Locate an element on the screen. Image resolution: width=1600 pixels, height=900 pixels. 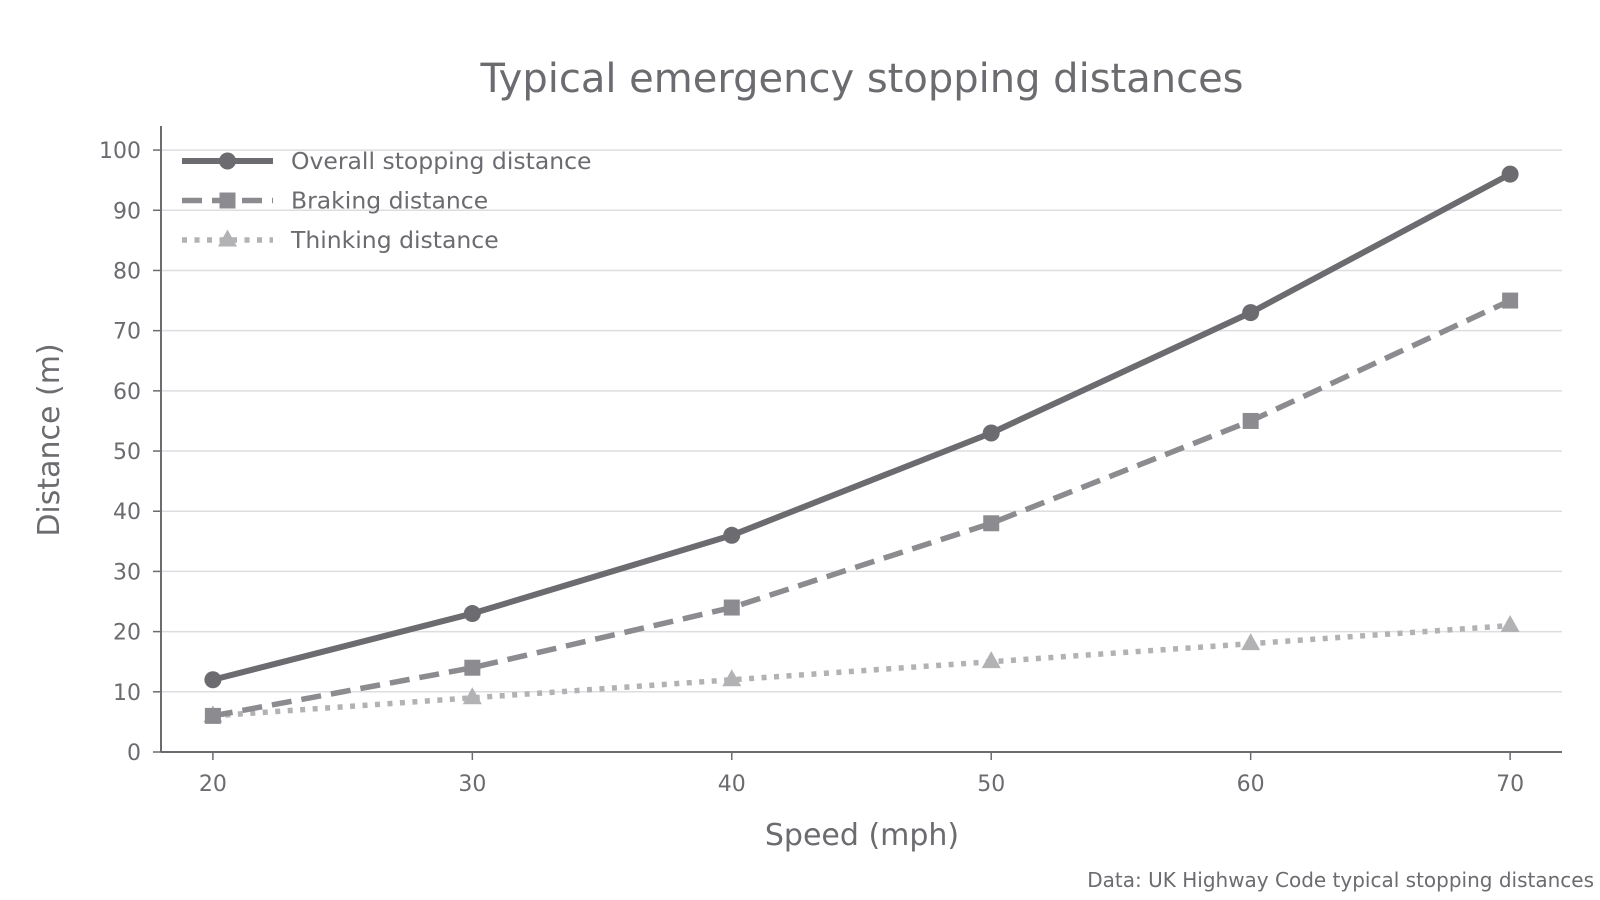
y-tick-label: 20 is located at coordinates (127, 633).